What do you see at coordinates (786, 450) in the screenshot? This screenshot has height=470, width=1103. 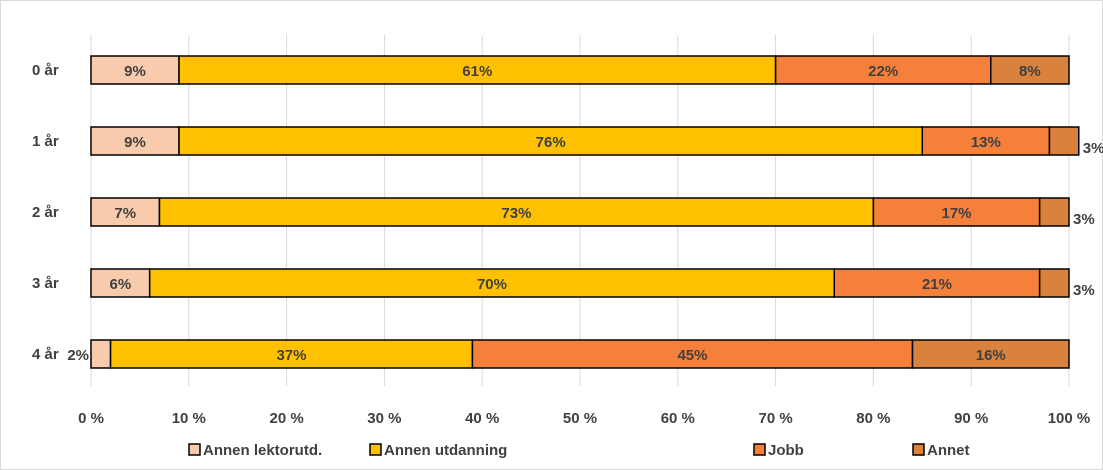 I see `legend-label: Jobb` at bounding box center [786, 450].